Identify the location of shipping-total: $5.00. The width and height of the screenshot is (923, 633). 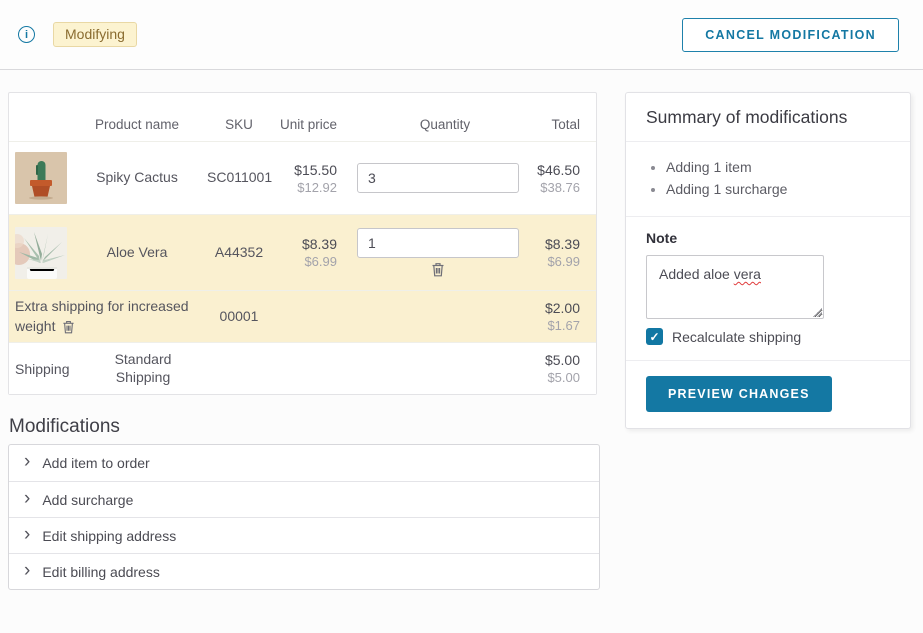
(562, 360).